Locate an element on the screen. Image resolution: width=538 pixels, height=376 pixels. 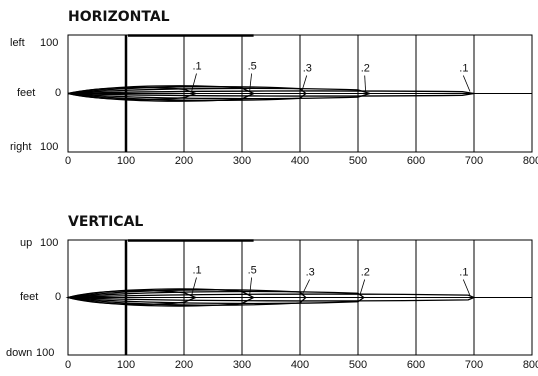
vertical-ylabel-bottom: down is located at coordinates (19, 353).